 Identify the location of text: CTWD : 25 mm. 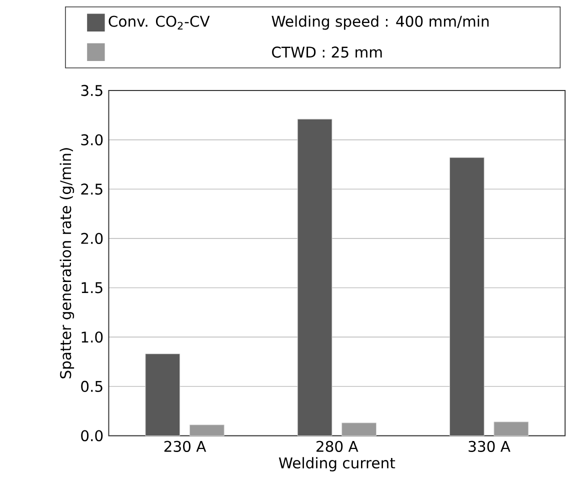
(327, 52).